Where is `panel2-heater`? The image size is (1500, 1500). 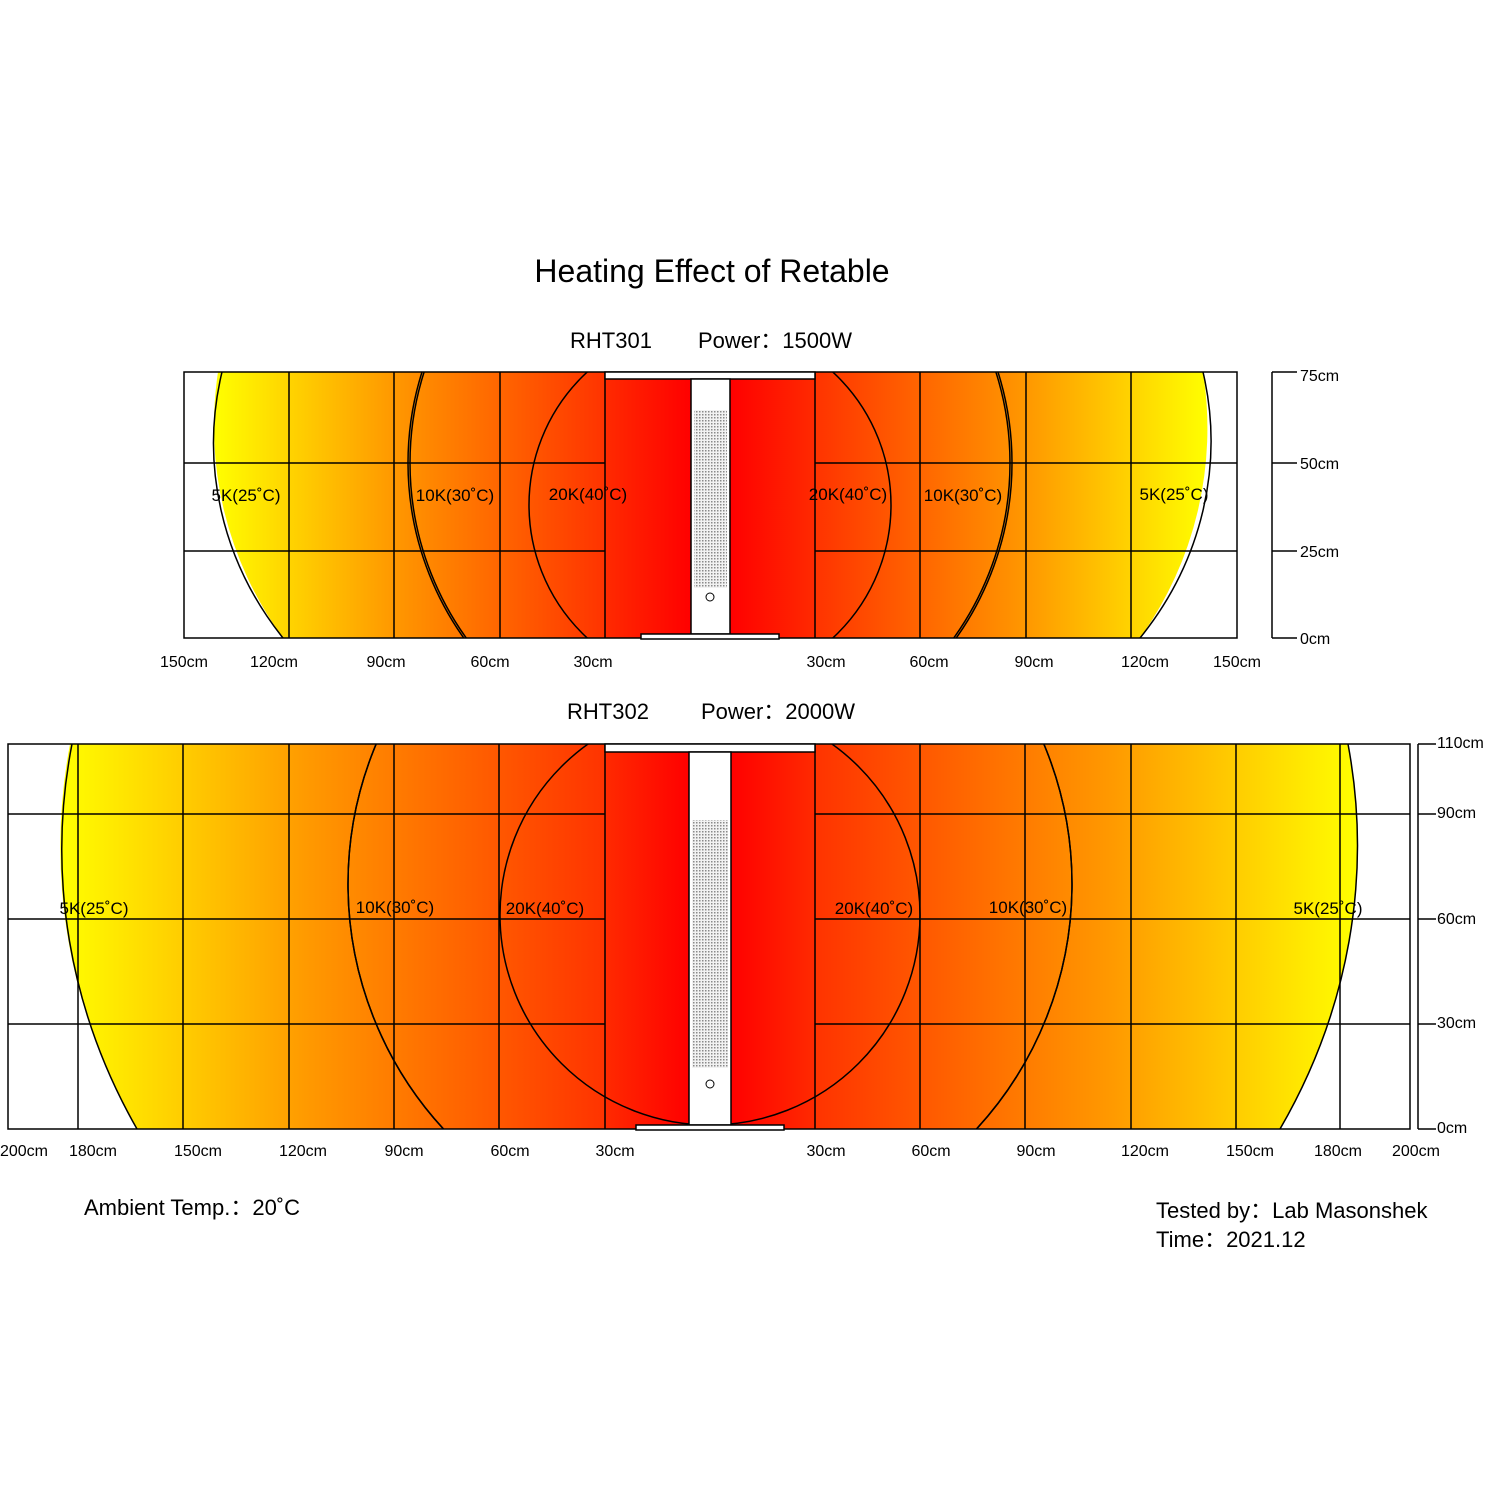 panel2-heater is located at coordinates (710, 937).